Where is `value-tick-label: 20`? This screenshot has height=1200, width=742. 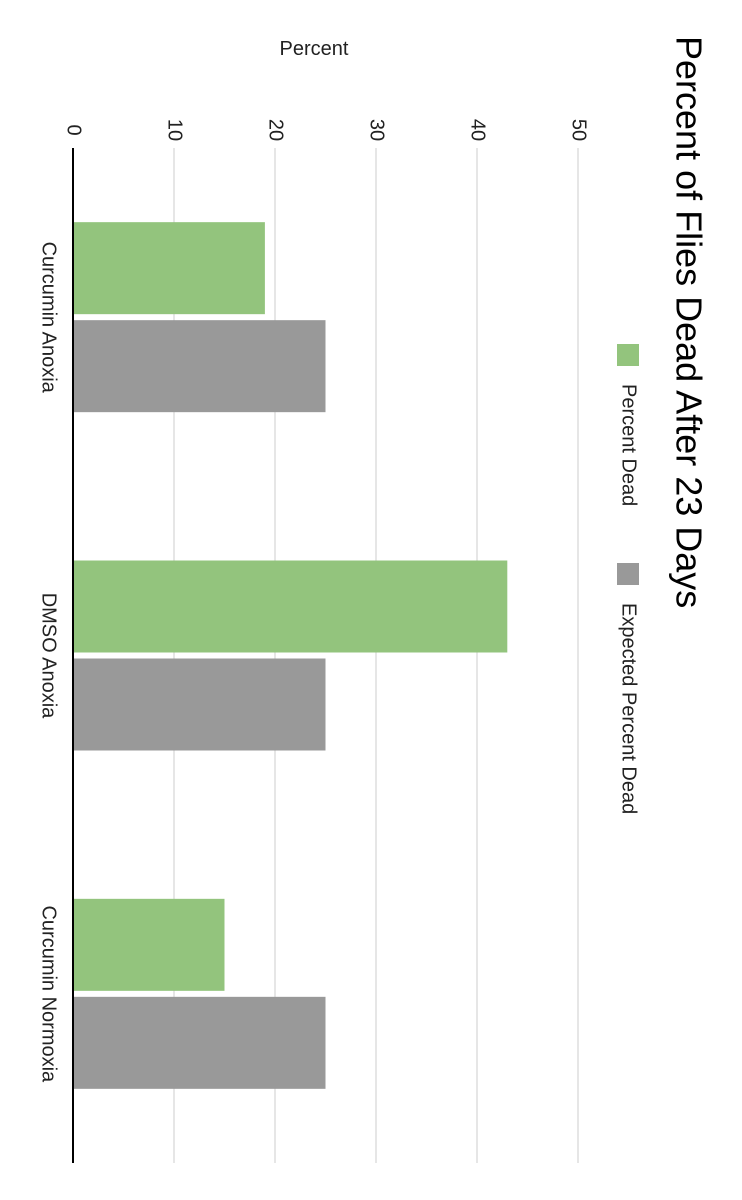
value-tick-label: 20 is located at coordinates (276, 130).